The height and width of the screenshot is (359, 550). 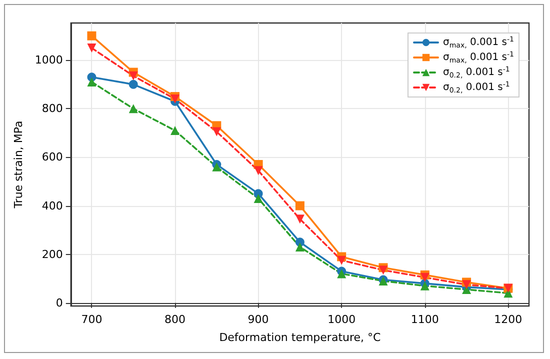 What do you see at coordinates (258, 319) in the screenshot?
I see `x-tick-label: 900` at bounding box center [258, 319].